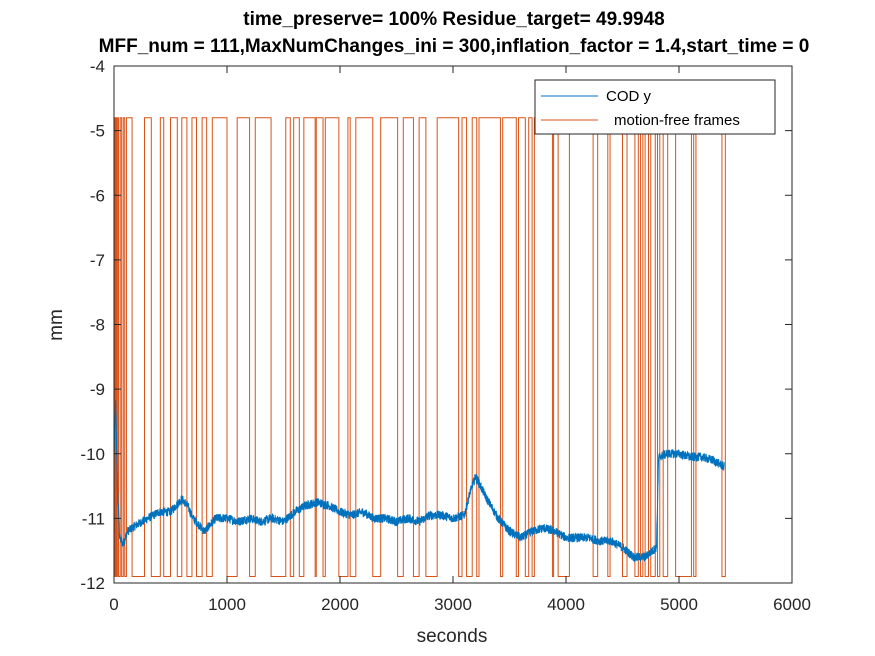 This screenshot has width=875, height=656. What do you see at coordinates (227, 604) in the screenshot?
I see `x-tick-label: 1000` at bounding box center [227, 604].